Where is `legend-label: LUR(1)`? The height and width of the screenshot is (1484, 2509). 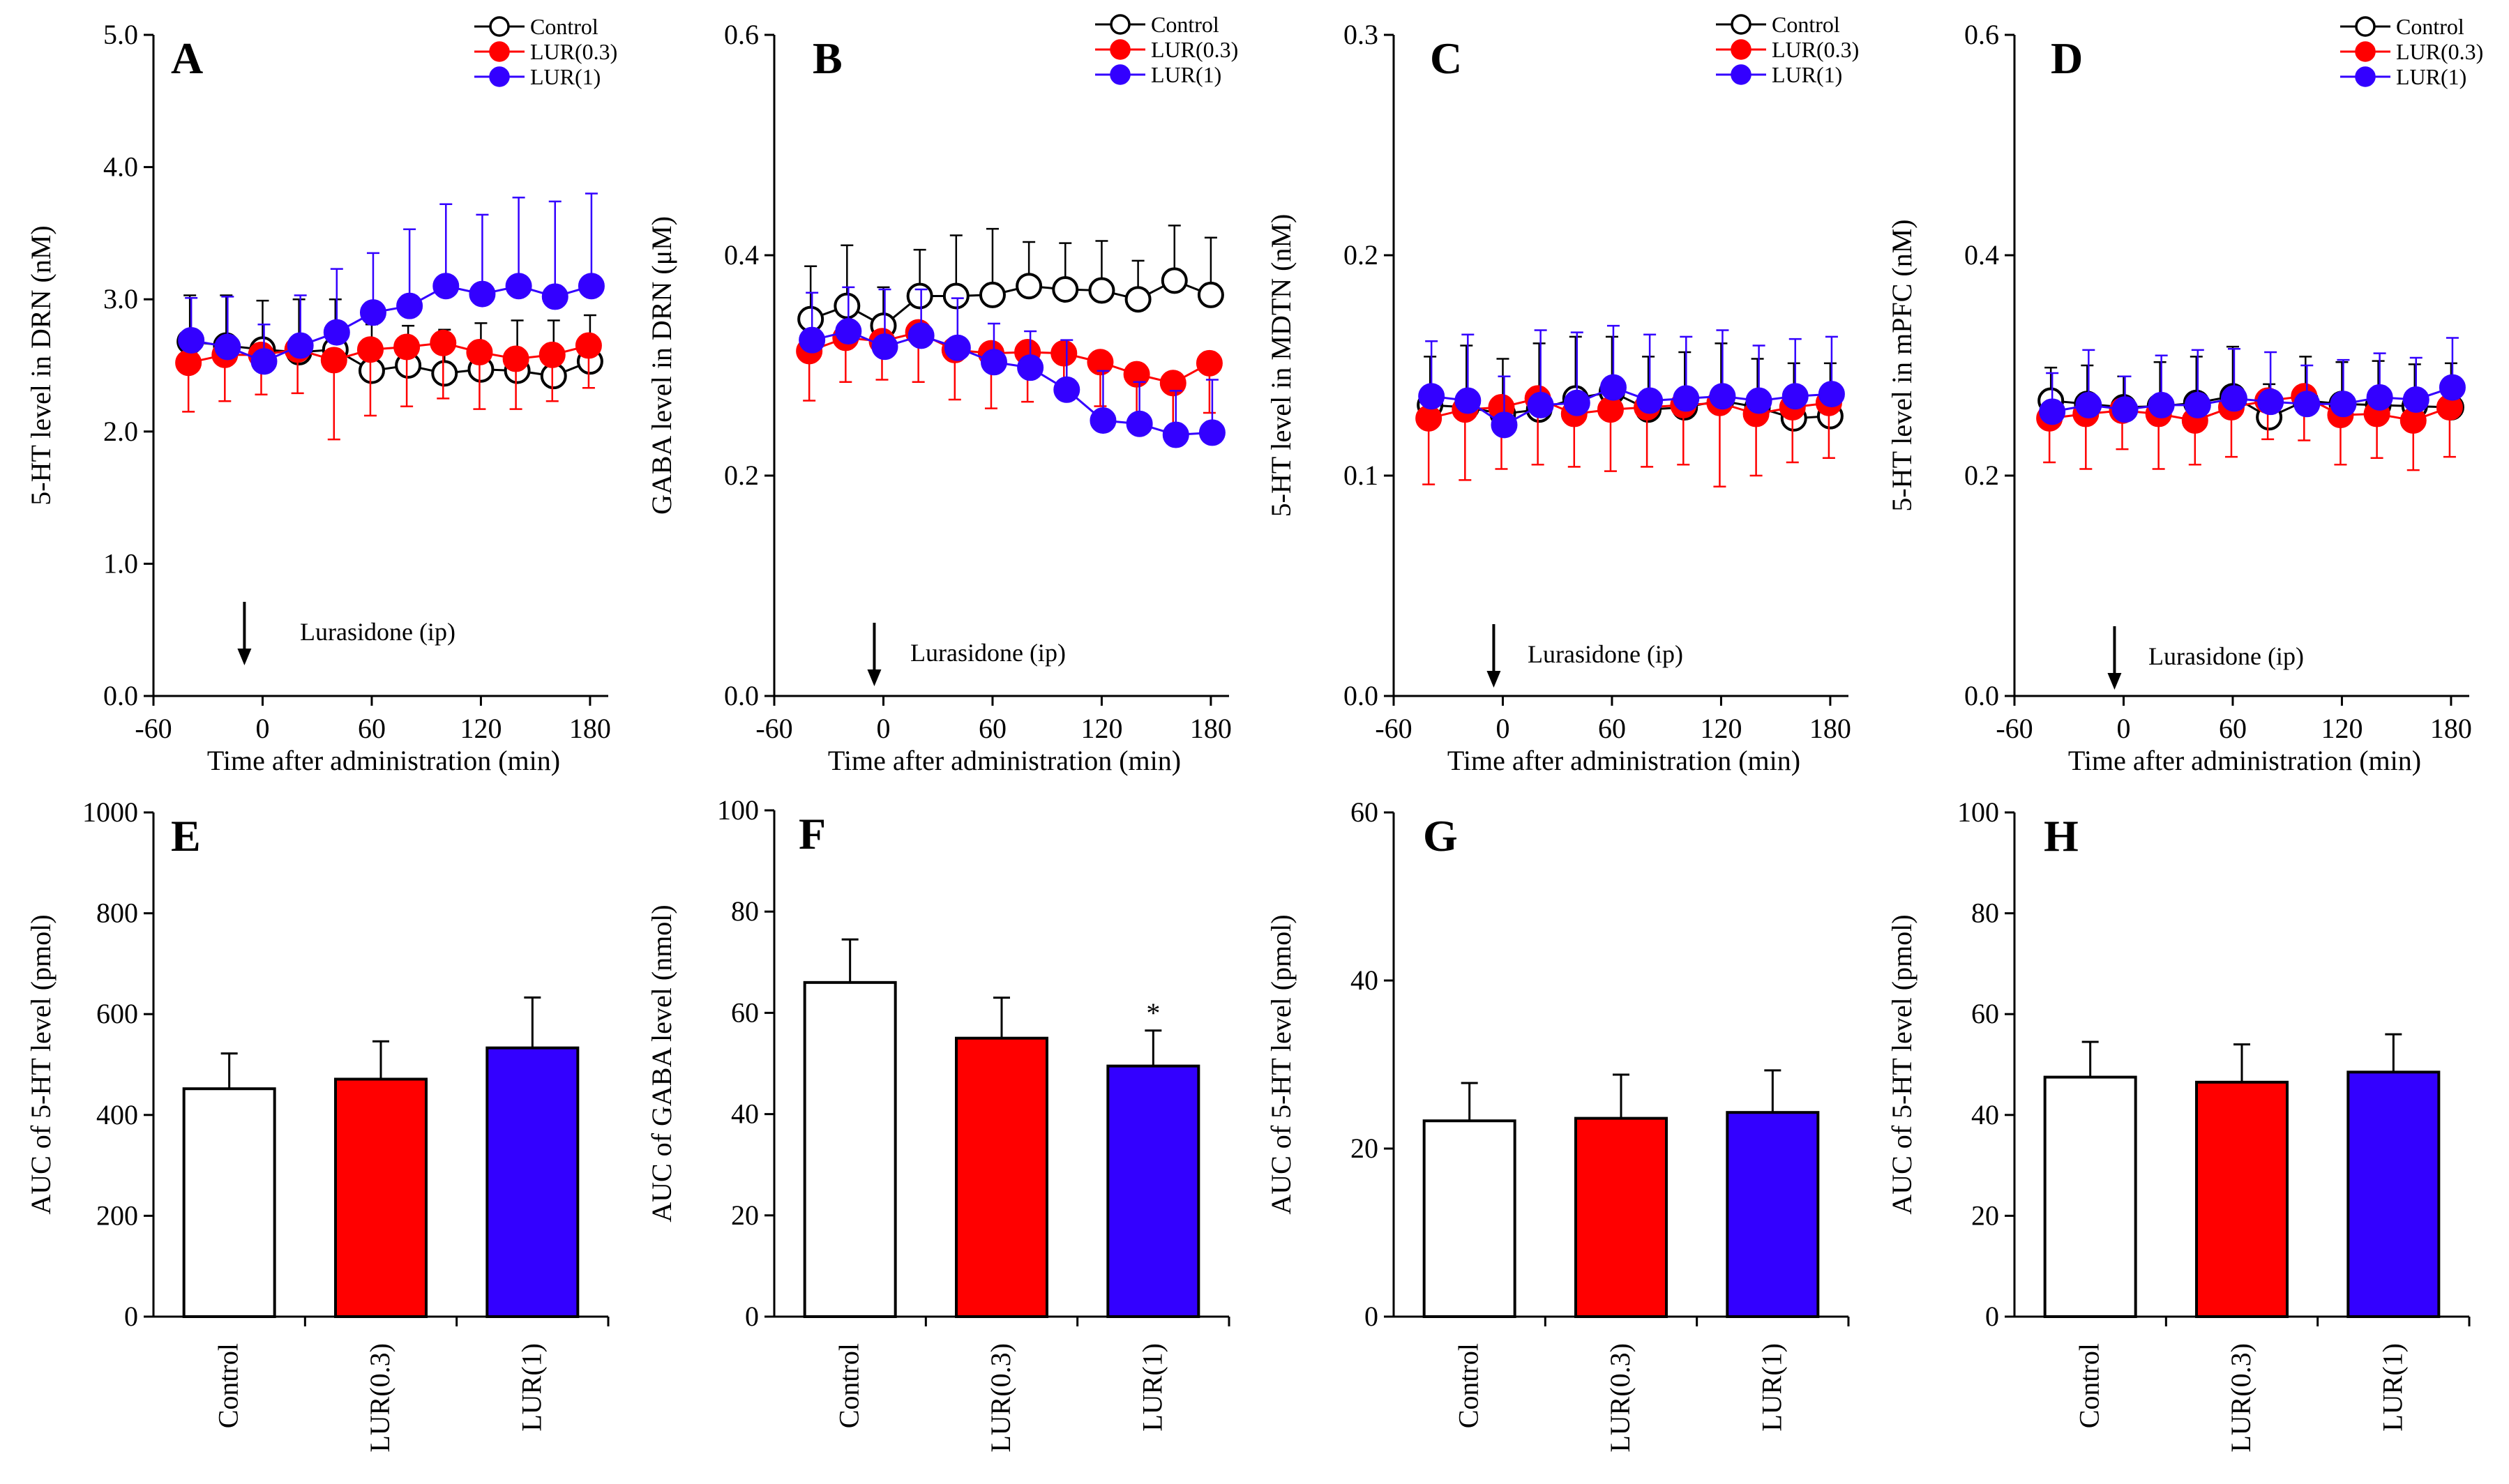 legend-label: LUR(1) is located at coordinates (1807, 74).